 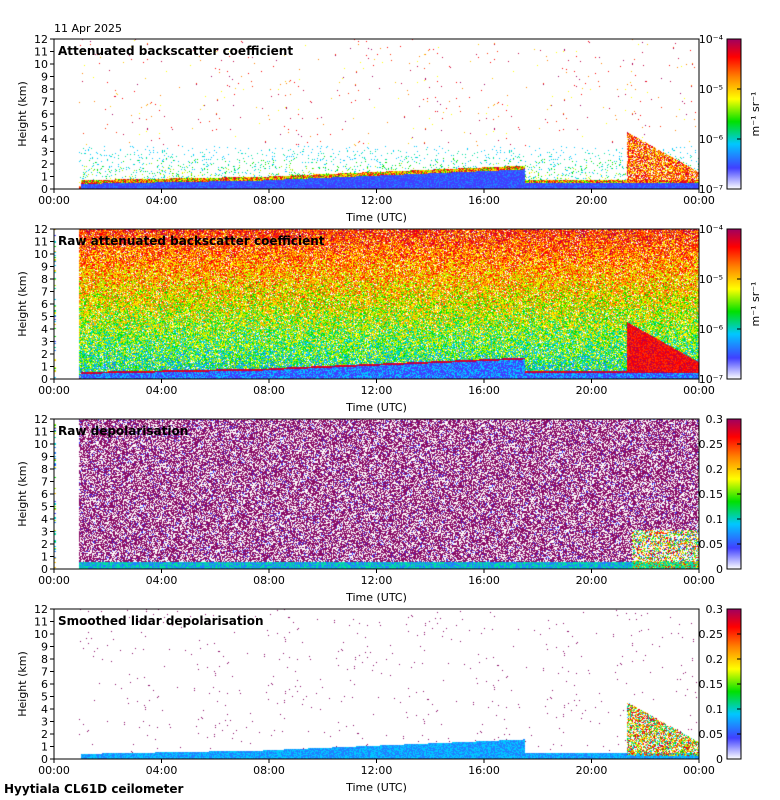 I want to click on panel-title: Smoothed lidar depolarisation, so click(x=161, y=621).